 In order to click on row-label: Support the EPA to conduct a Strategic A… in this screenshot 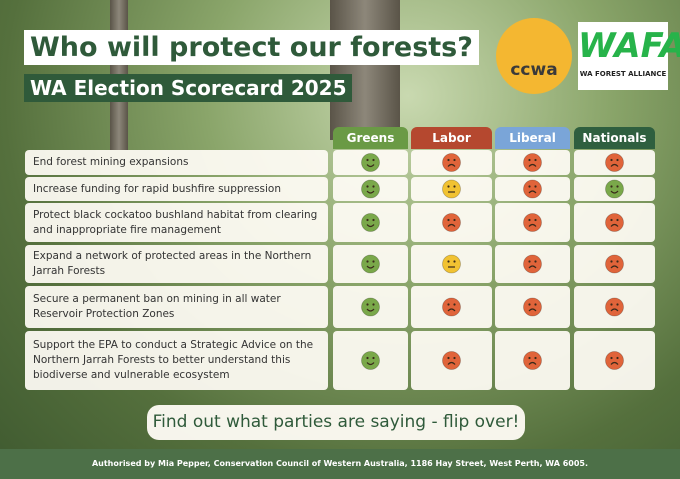, I will do `click(176, 360)`.